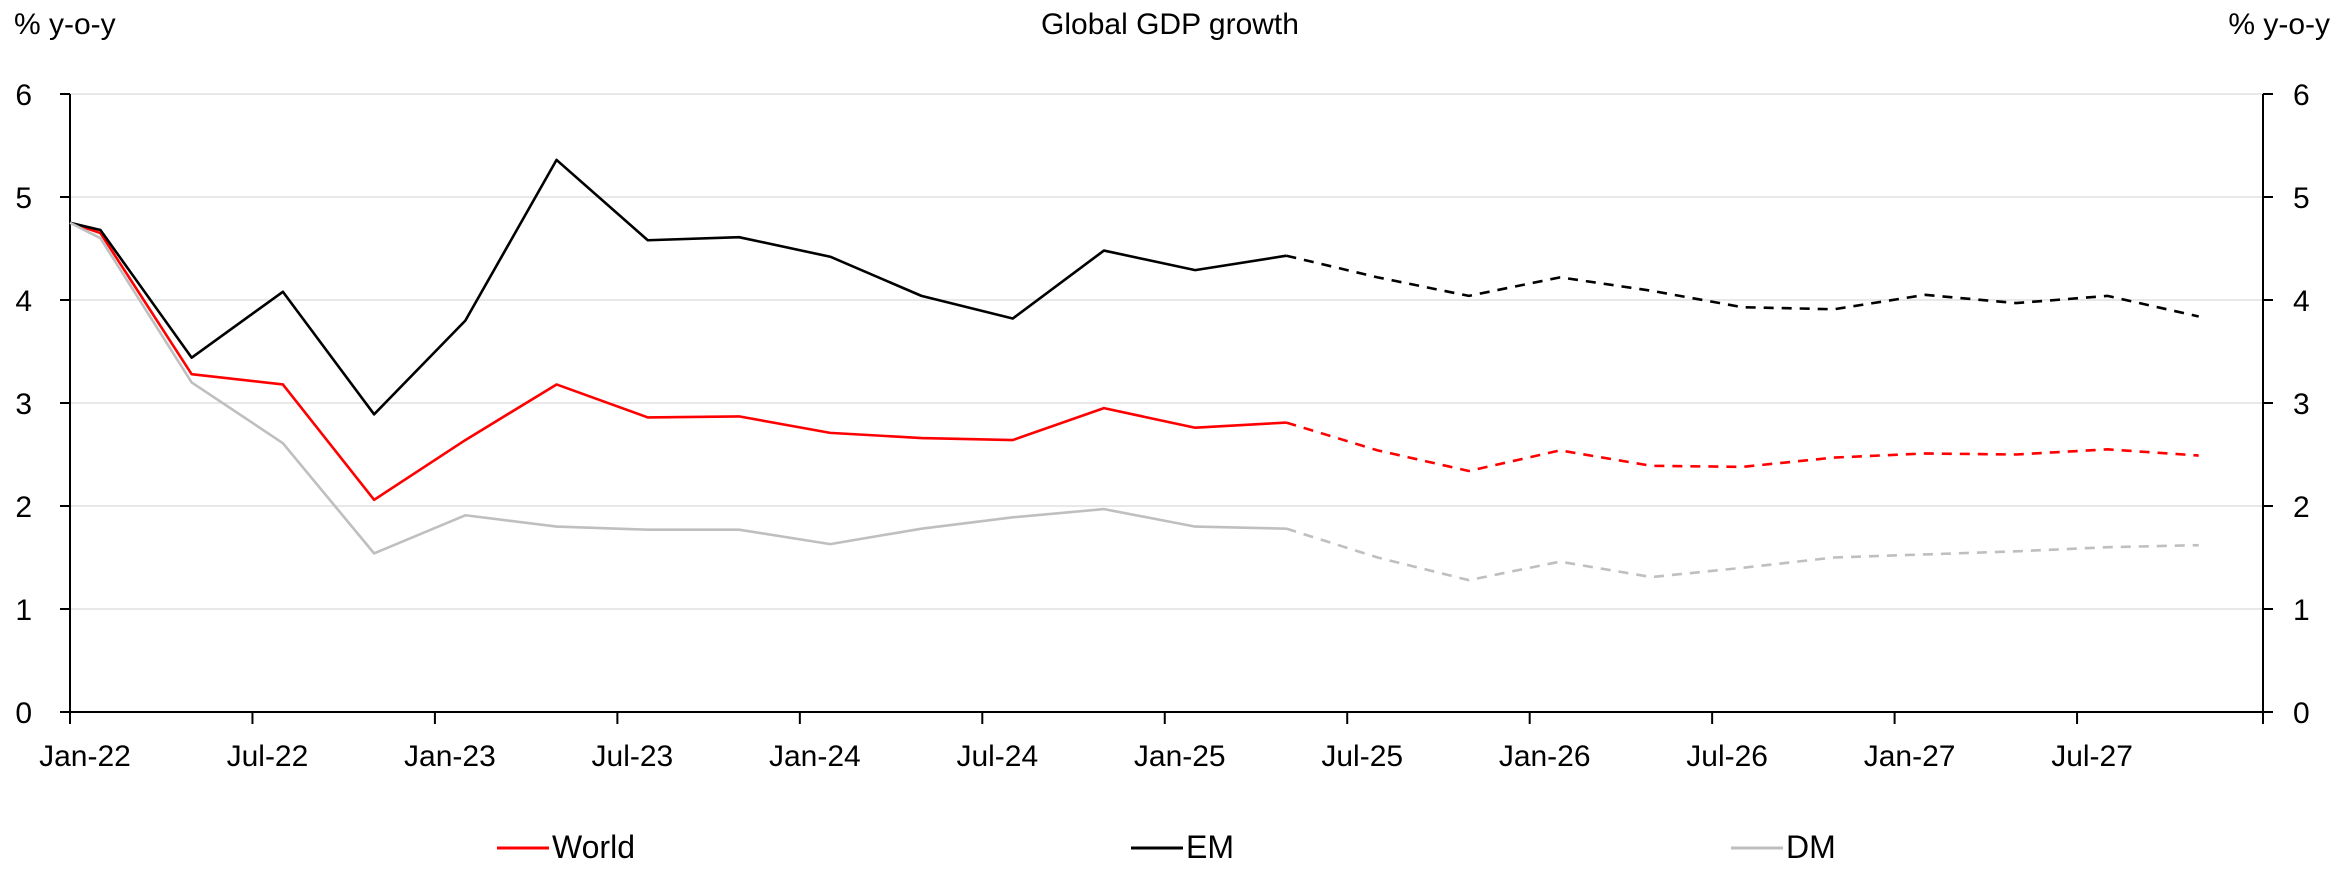  What do you see at coordinates (23, 301) in the screenshot?
I see `y-tick-label-left-4: 4` at bounding box center [23, 301].